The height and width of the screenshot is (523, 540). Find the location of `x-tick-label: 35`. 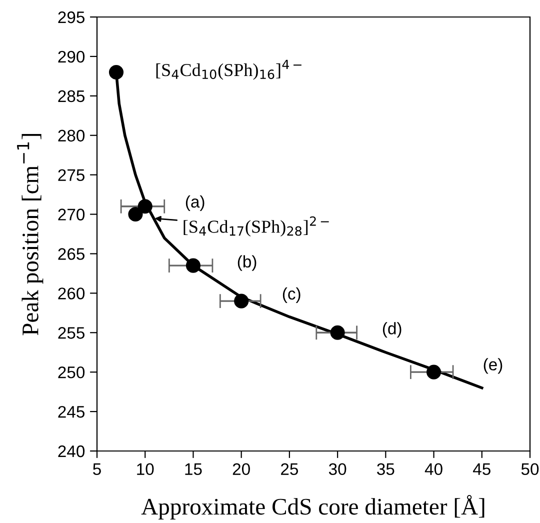

x-tick-label: 35 is located at coordinates (385, 469).